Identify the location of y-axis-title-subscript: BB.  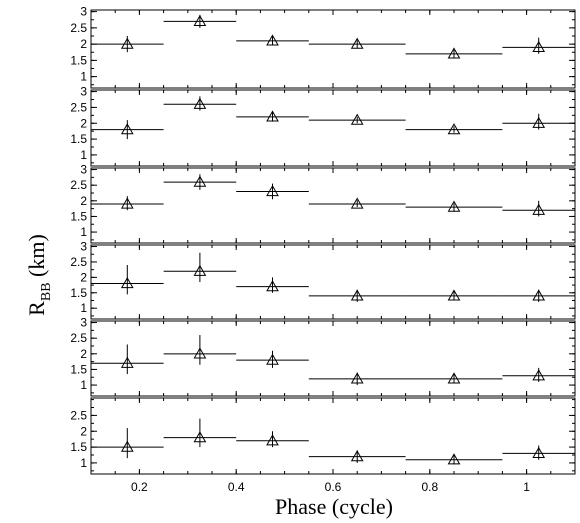
(46, 291).